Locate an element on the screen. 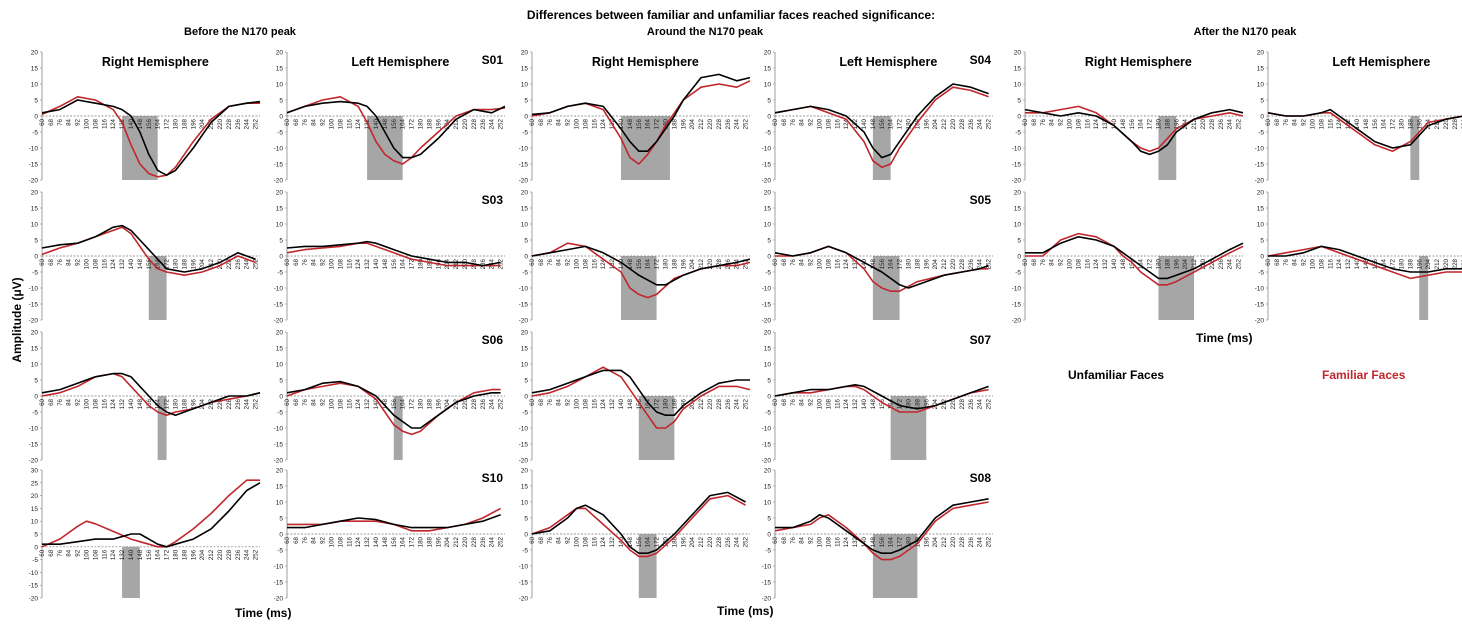 This screenshot has height=625, width=1462. x-tick-label: 132 is located at coordinates (855, 263).